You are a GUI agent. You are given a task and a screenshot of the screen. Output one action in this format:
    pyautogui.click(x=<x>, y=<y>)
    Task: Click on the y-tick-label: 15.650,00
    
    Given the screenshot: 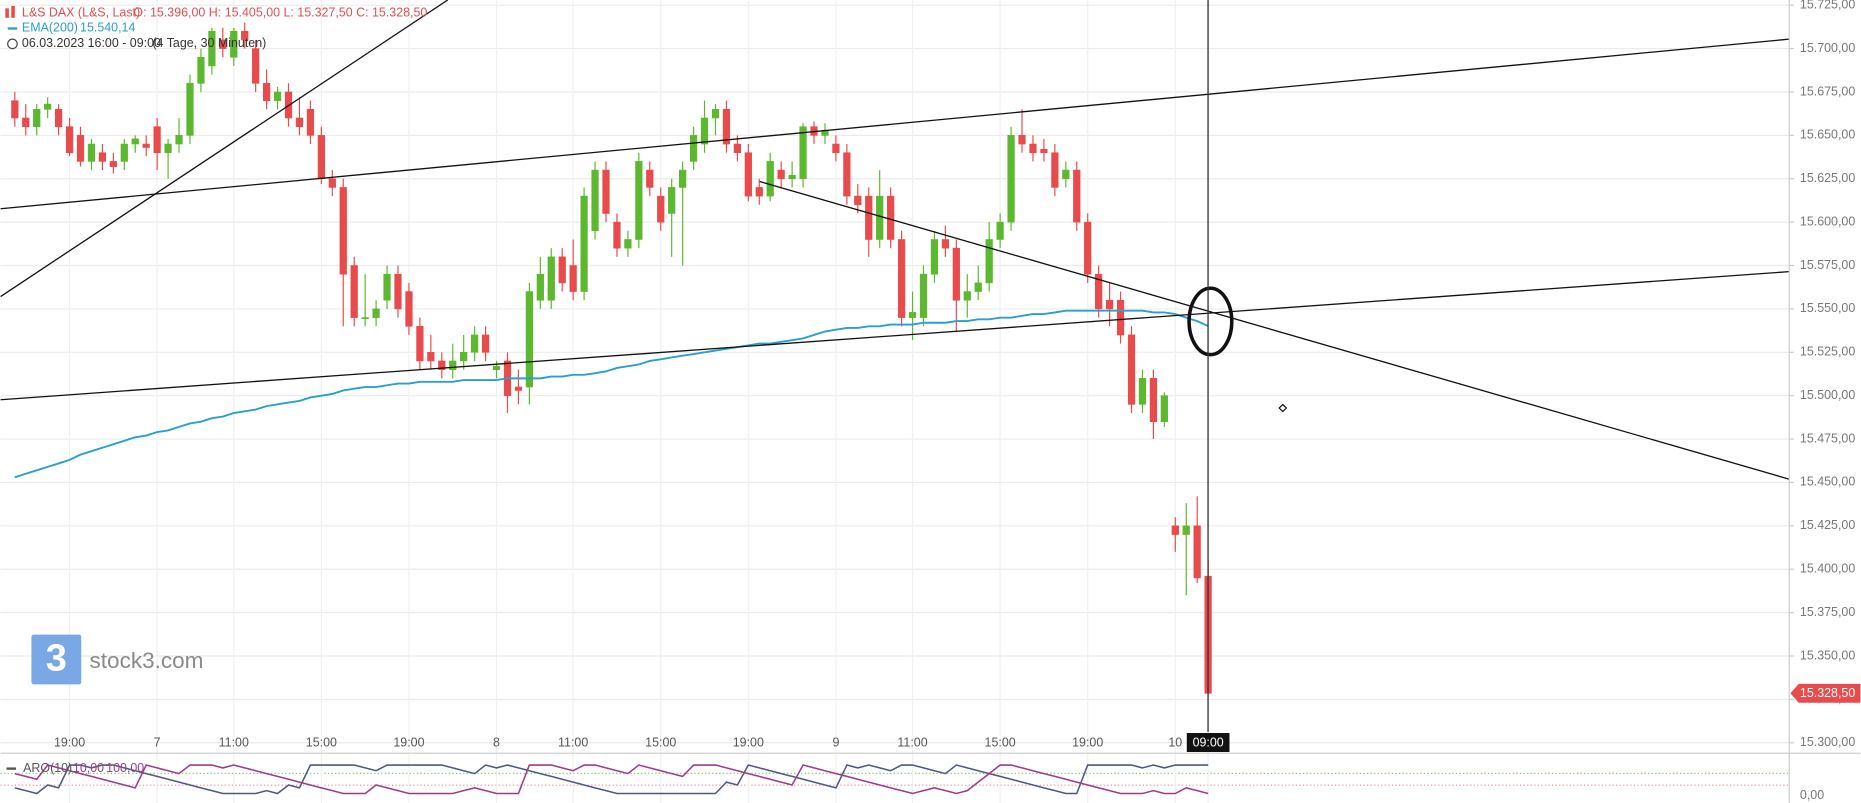 What is the action you would take?
    pyautogui.click(x=1827, y=135)
    